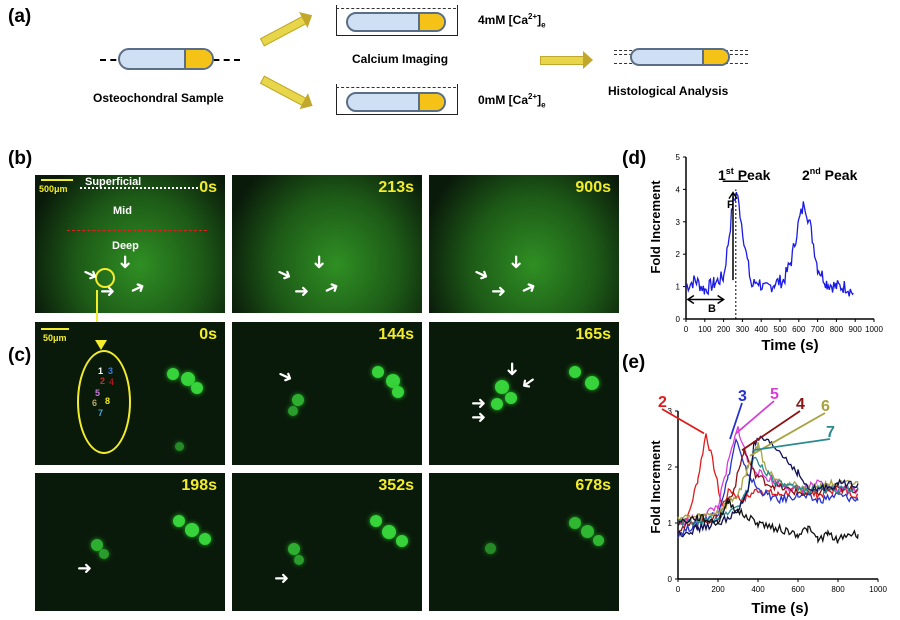 This screenshot has height=620, width=900. What do you see at coordinates (715, 57) in the screenshot?
I see `histology-cap` at bounding box center [715, 57].